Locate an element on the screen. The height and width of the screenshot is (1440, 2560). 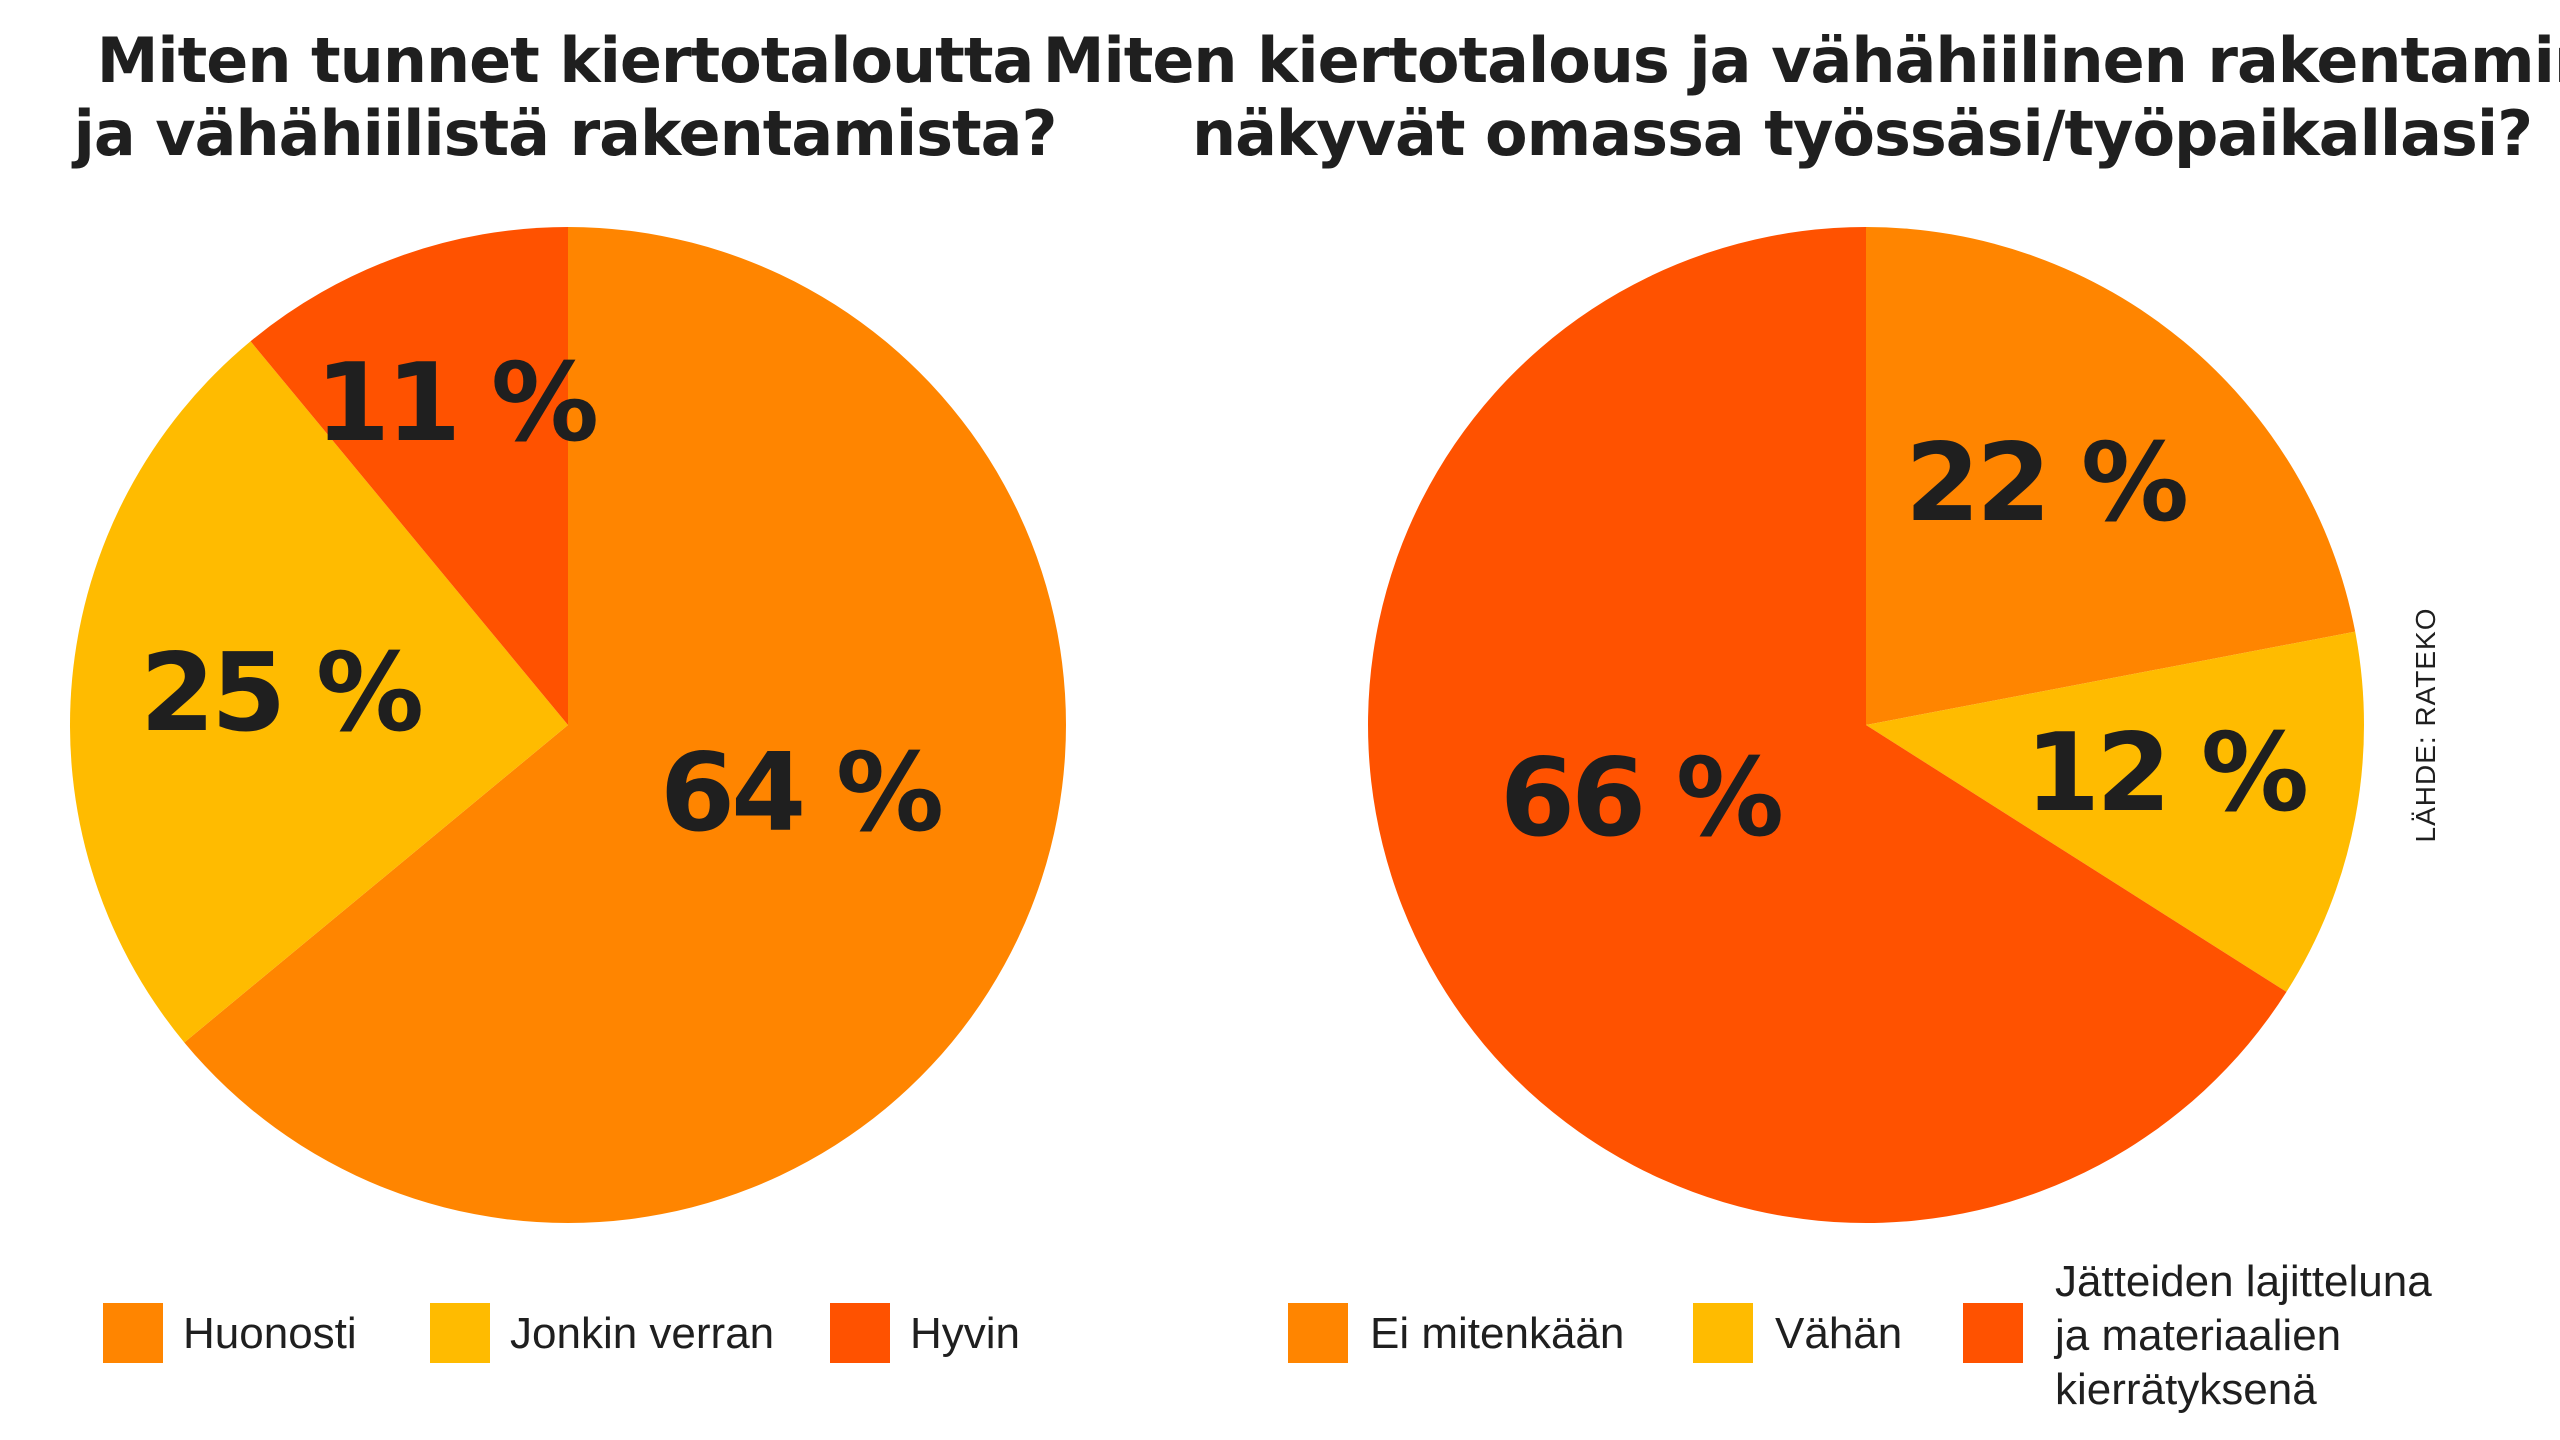
chart-2-legend-swatch-ei-mitenkaan is located at coordinates (1318, 1333).